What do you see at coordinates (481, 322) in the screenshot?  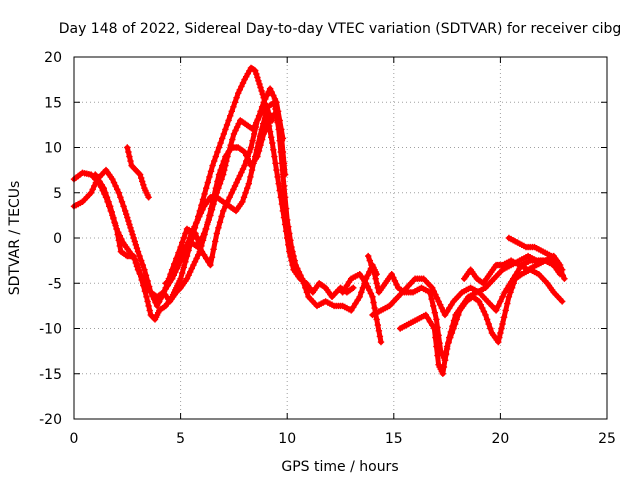 I see `series-line` at bounding box center [481, 322].